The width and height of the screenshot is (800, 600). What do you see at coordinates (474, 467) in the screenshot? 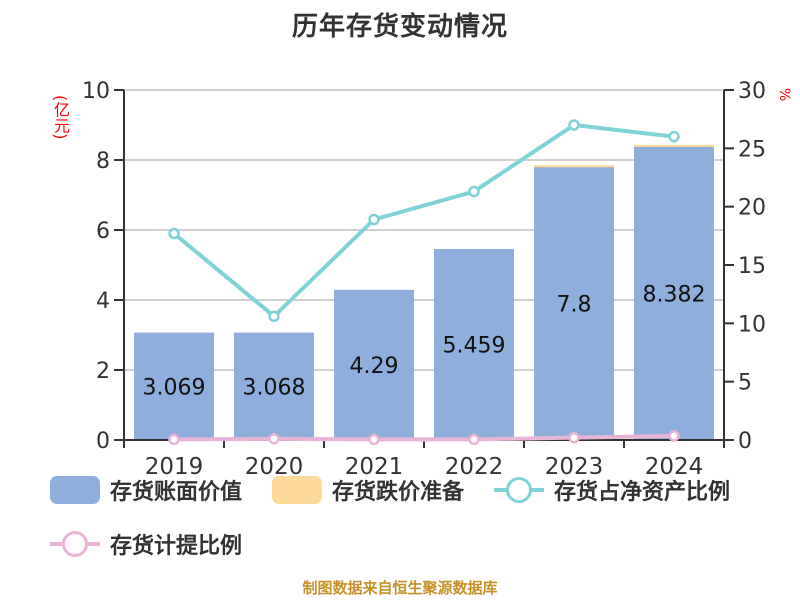
I see `x-tick-label: 2022` at bounding box center [474, 467].